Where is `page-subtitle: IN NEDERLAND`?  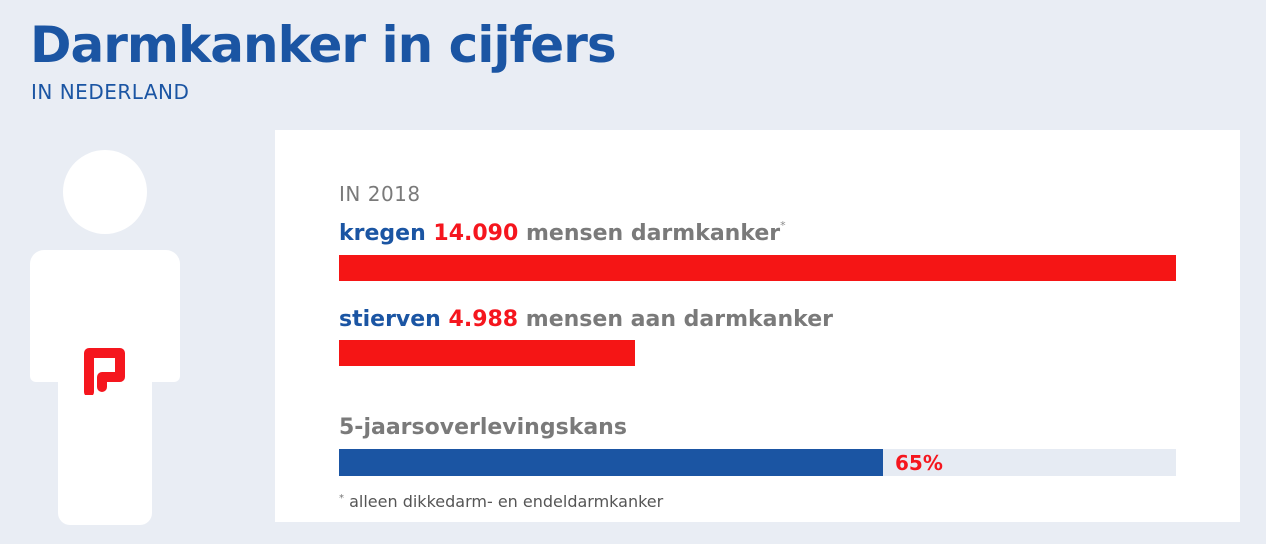
page-subtitle: IN NEDERLAND is located at coordinates (110, 92).